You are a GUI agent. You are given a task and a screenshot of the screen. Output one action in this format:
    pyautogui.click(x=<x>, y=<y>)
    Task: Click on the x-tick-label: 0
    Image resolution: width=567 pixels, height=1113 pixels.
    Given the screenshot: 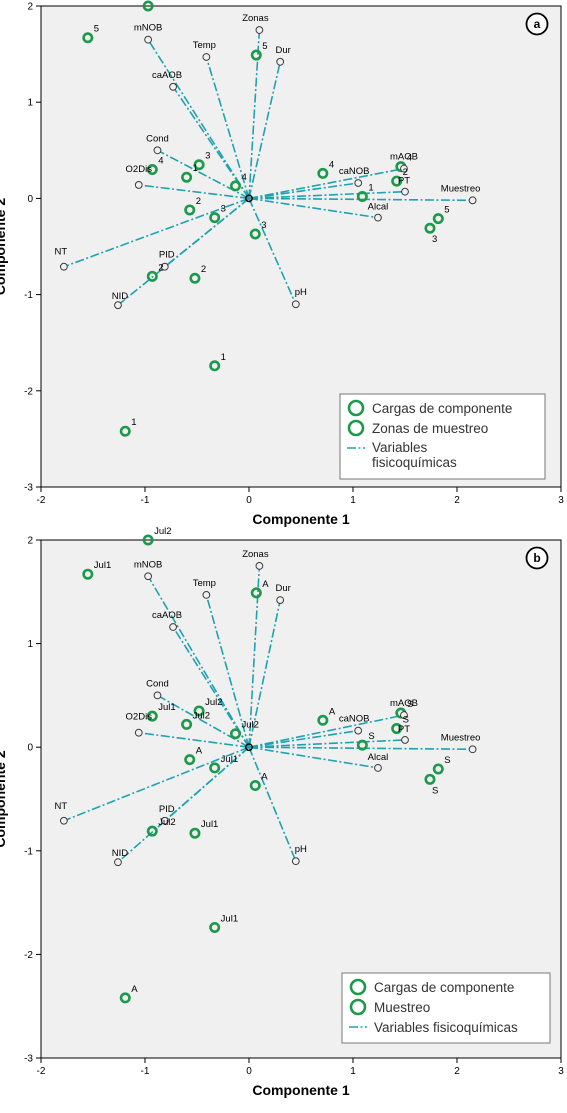 What is the action you would take?
    pyautogui.click(x=249, y=500)
    